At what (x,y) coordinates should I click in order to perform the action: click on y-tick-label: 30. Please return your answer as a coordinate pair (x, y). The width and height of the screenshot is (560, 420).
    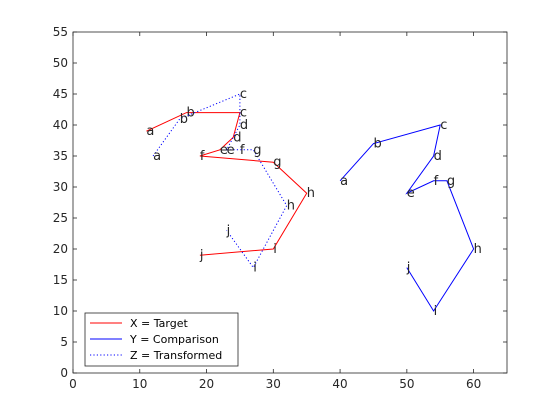
    Looking at the image, I should click on (60, 187).